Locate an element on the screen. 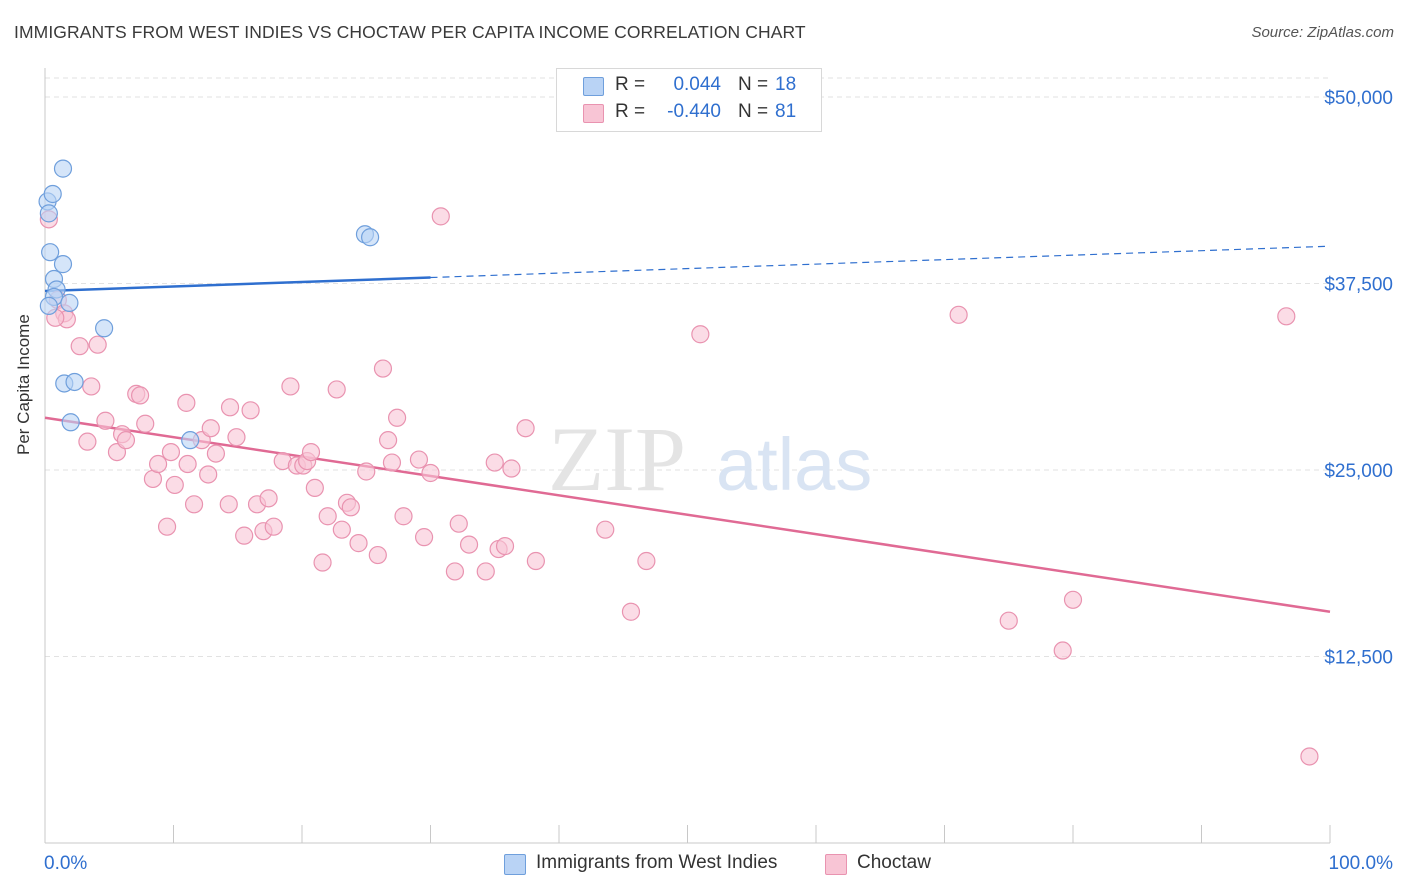 This screenshot has width=1406, height=892. y-tick-label: $37,500 is located at coordinates (1358, 285).